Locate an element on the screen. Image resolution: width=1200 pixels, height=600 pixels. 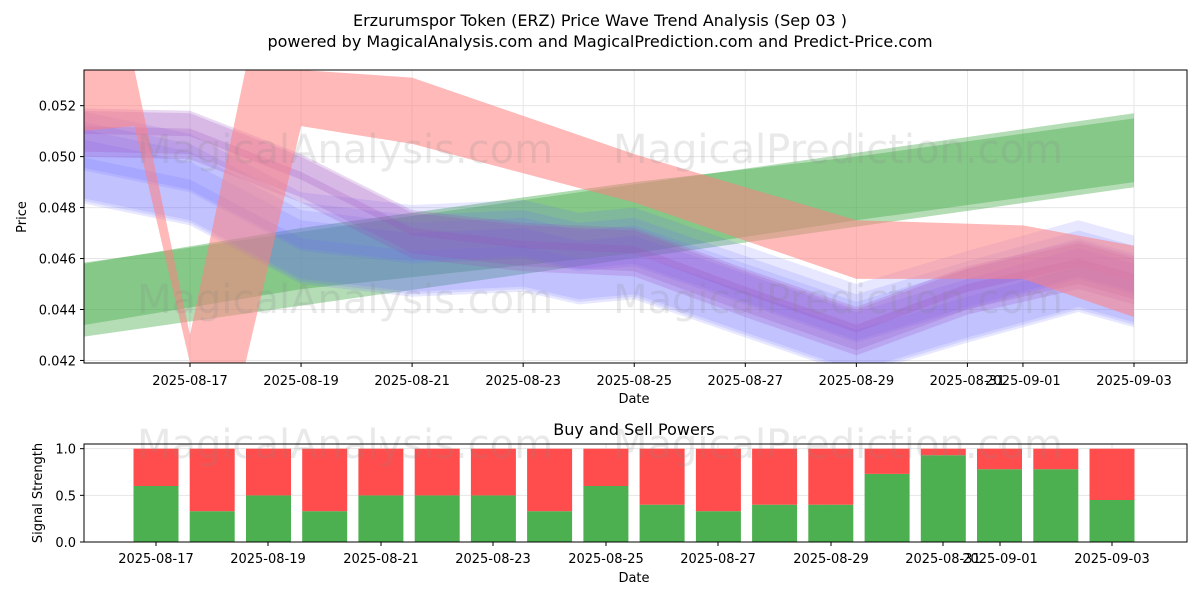
price-x-tick-label: 2025-08-29 is located at coordinates (857, 381).